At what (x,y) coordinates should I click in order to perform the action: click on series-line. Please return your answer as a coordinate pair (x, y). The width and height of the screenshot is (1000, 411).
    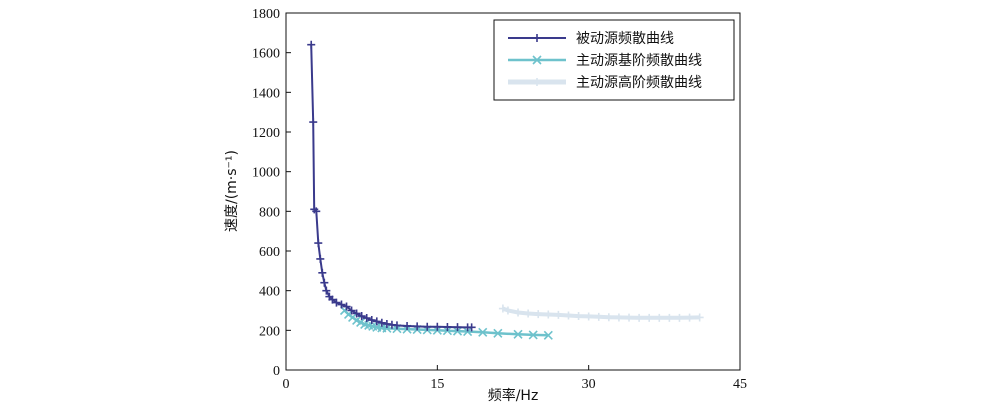
    Looking at the image, I should click on (391, 186).